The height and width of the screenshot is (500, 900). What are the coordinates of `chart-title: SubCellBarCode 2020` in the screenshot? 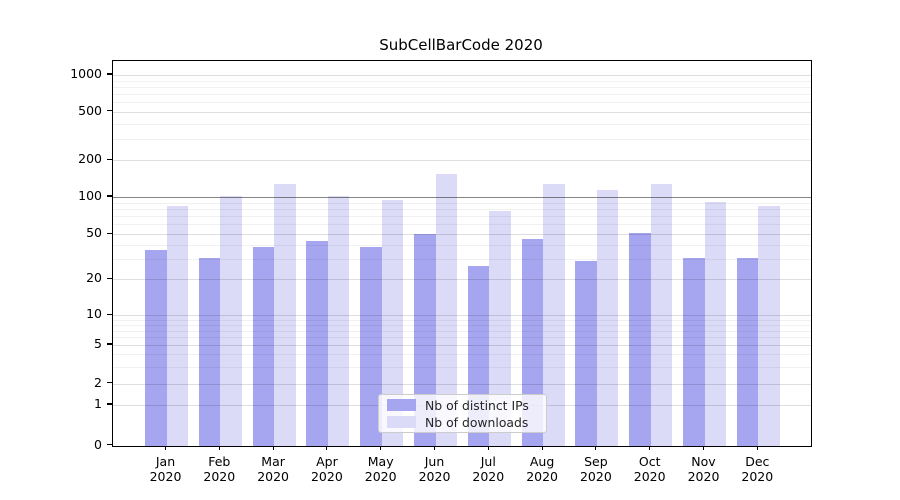 It's located at (461, 45).